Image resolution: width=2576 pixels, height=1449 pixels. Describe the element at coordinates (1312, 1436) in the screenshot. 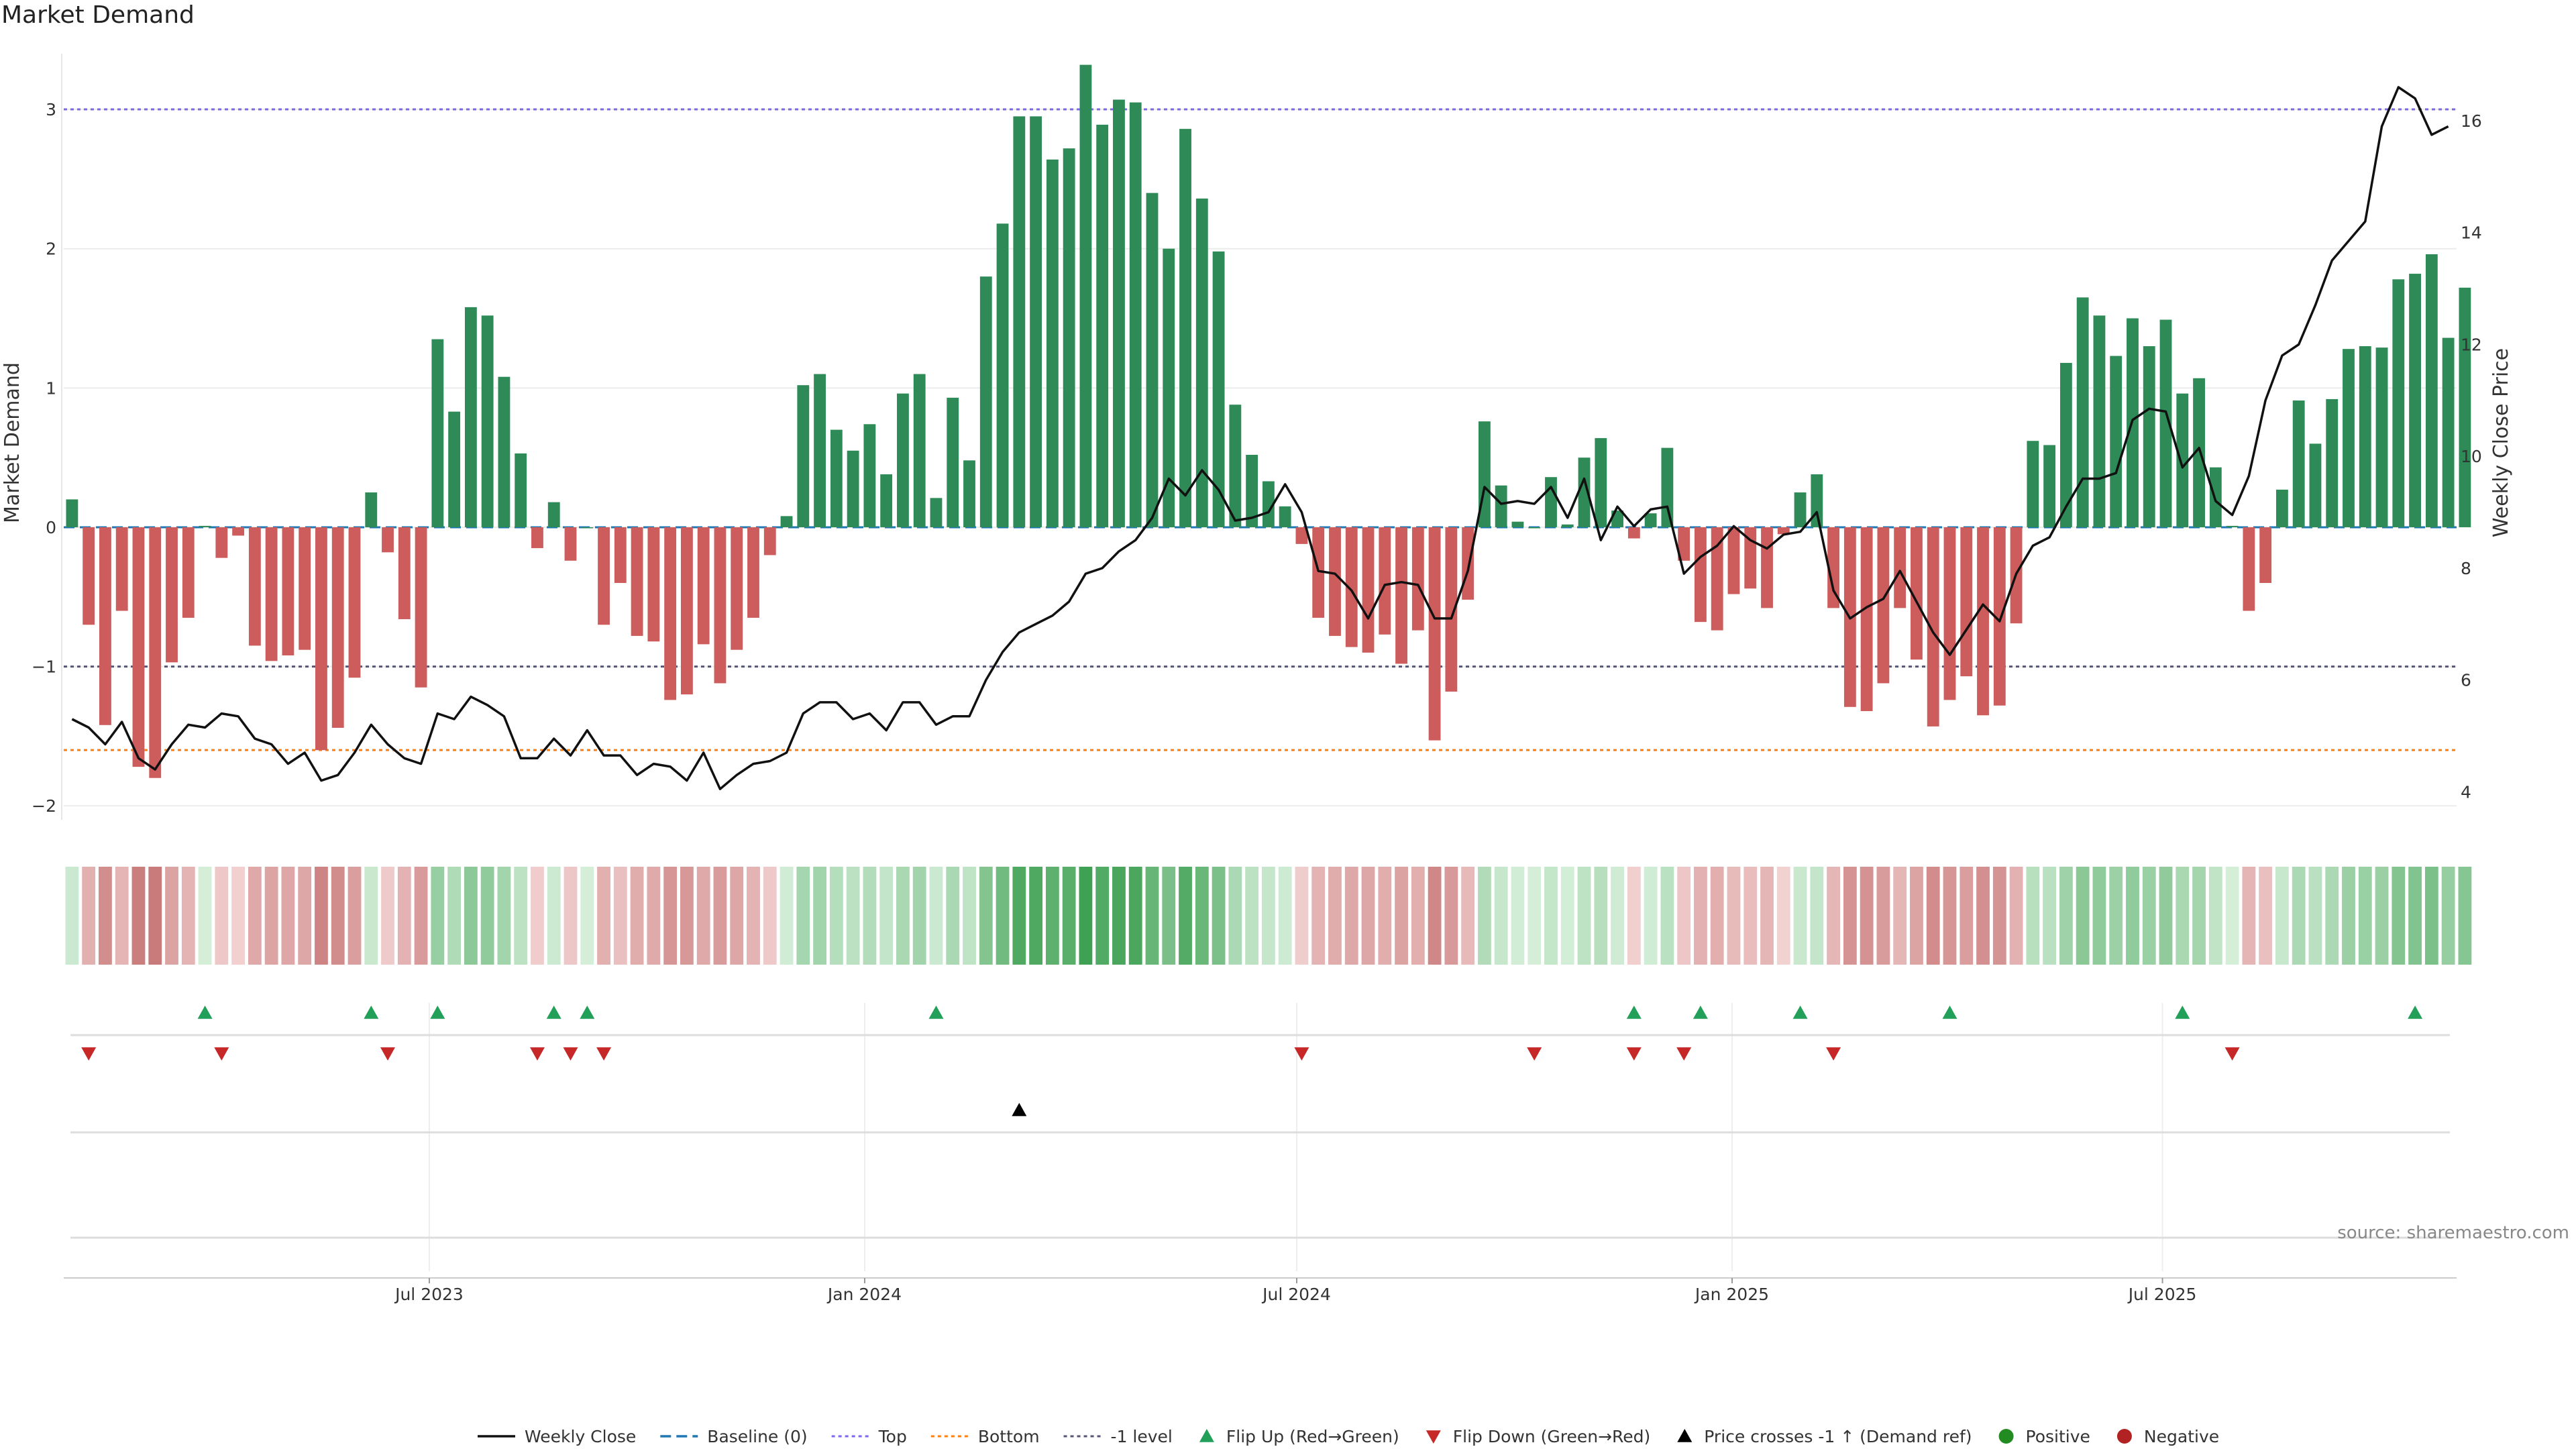

I see `legend-label: Flip Up (Red→Green)` at that location.